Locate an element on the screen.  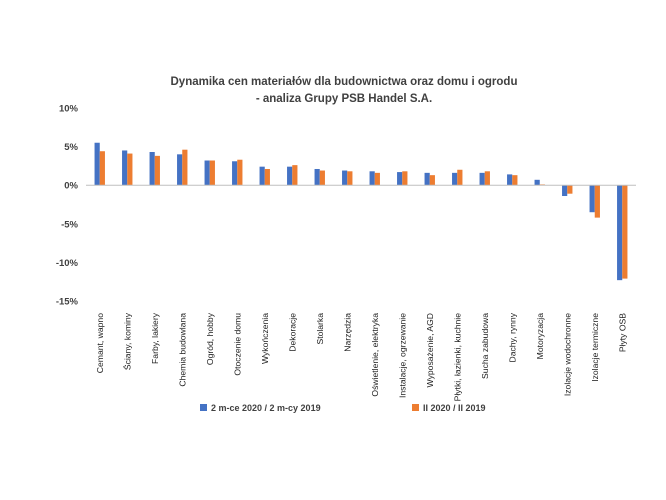
y-axis: 10% 5% 0% -5% -10% -15% is located at coordinates (67, 206).